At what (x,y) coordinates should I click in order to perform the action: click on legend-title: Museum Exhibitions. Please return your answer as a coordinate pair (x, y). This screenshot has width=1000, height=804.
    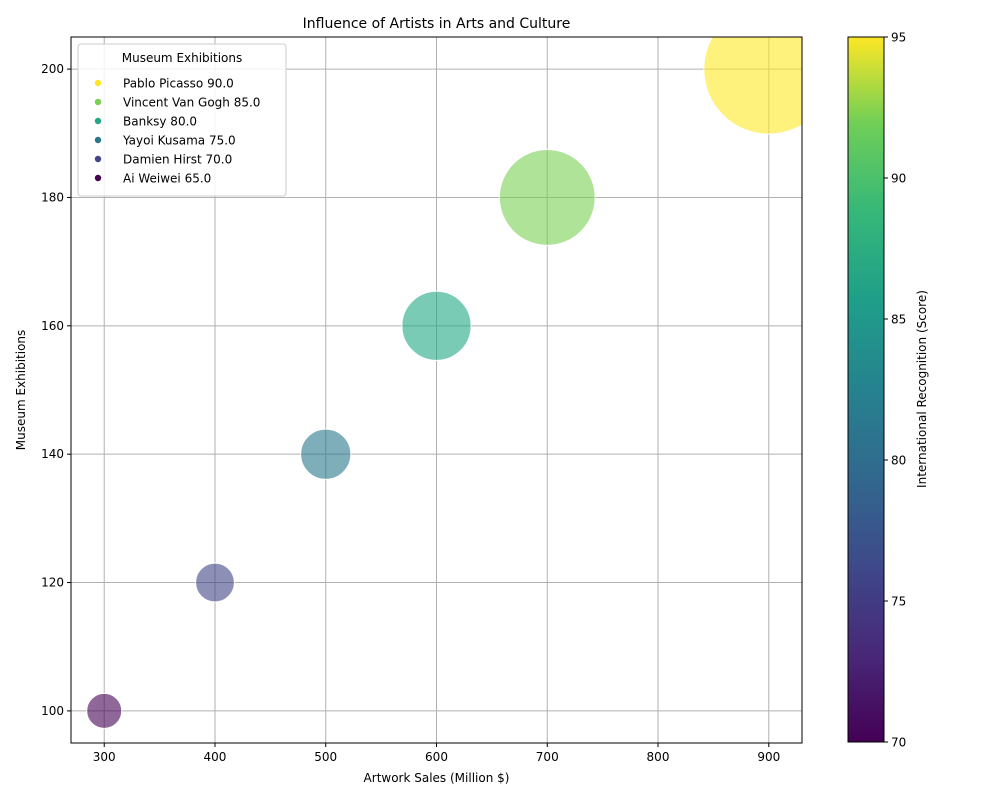
    Looking at the image, I should click on (182, 58).